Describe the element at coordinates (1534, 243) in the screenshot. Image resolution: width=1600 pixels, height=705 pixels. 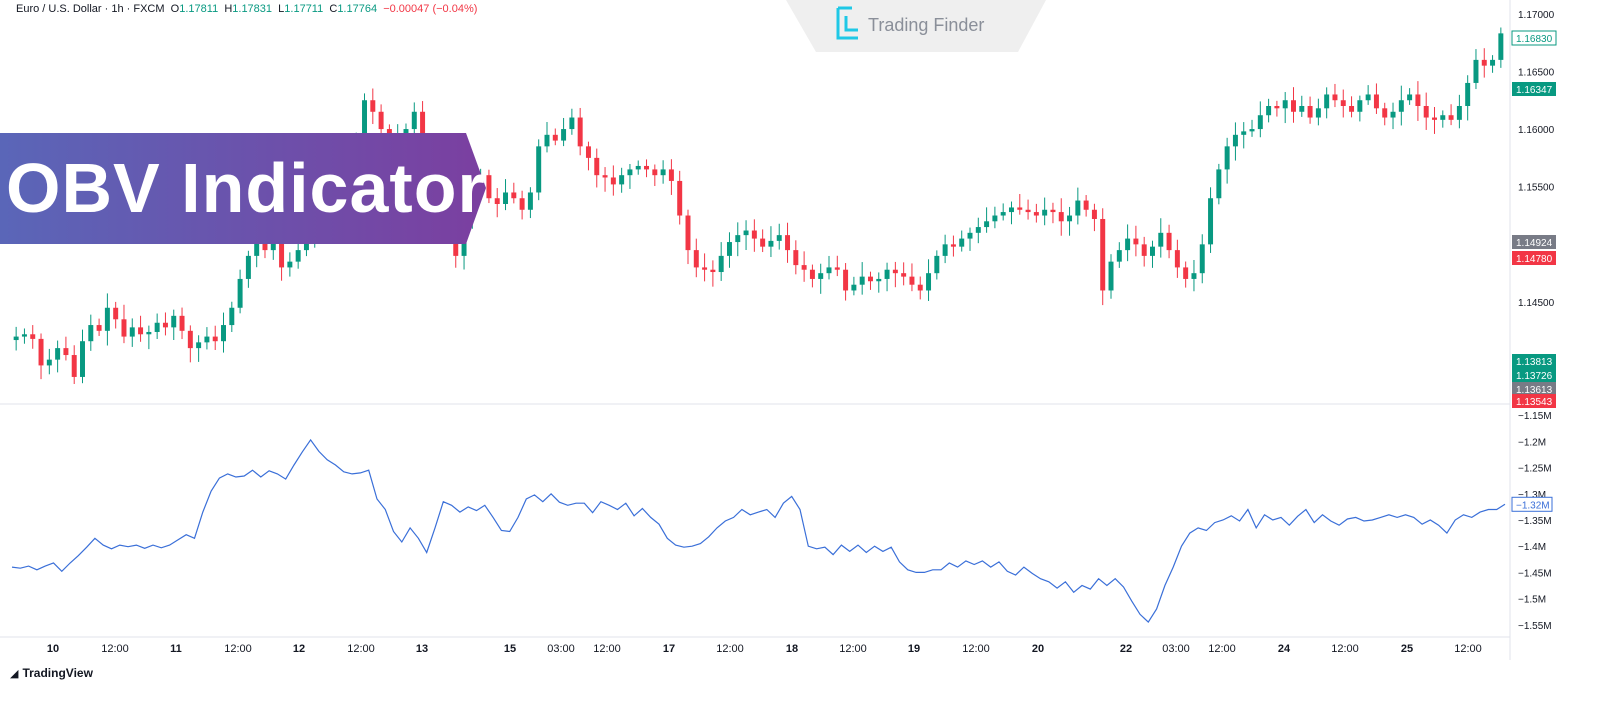
I see `price-label-text: 1.14924` at that location.